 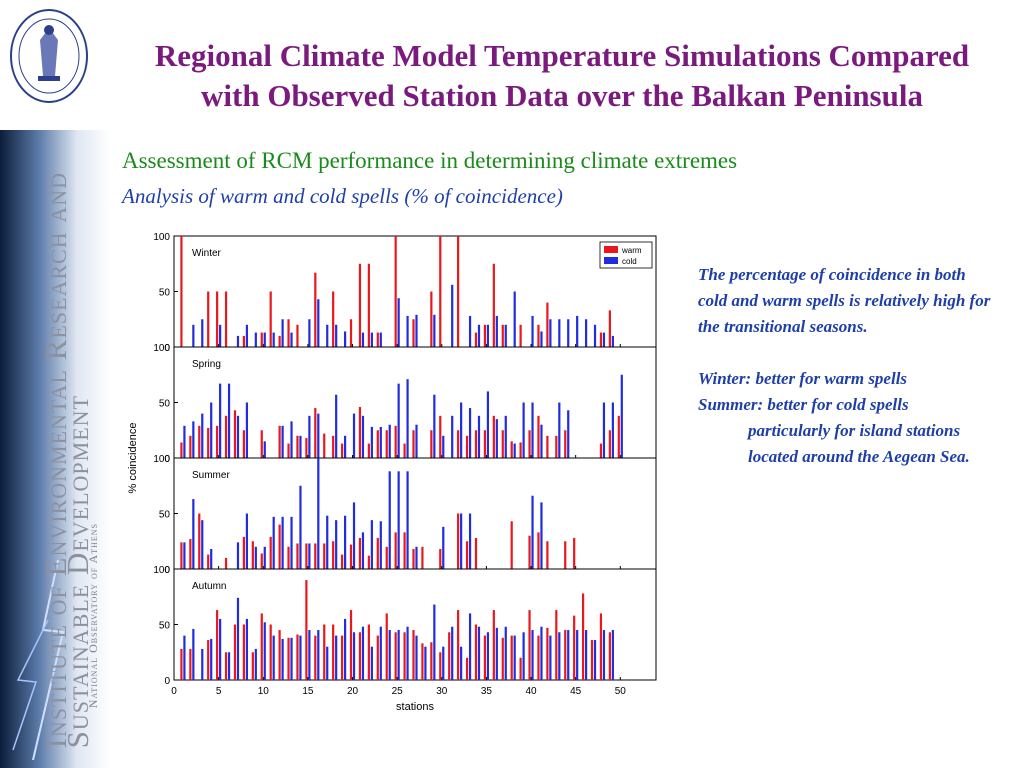 I want to click on legend-swatch-cold, so click(x=611, y=260).